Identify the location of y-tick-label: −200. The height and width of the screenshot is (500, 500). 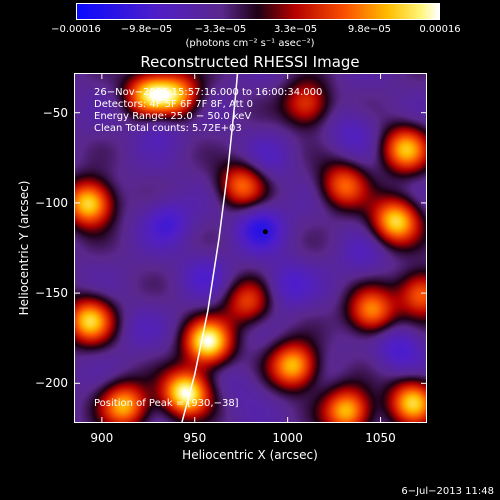
(51, 383).